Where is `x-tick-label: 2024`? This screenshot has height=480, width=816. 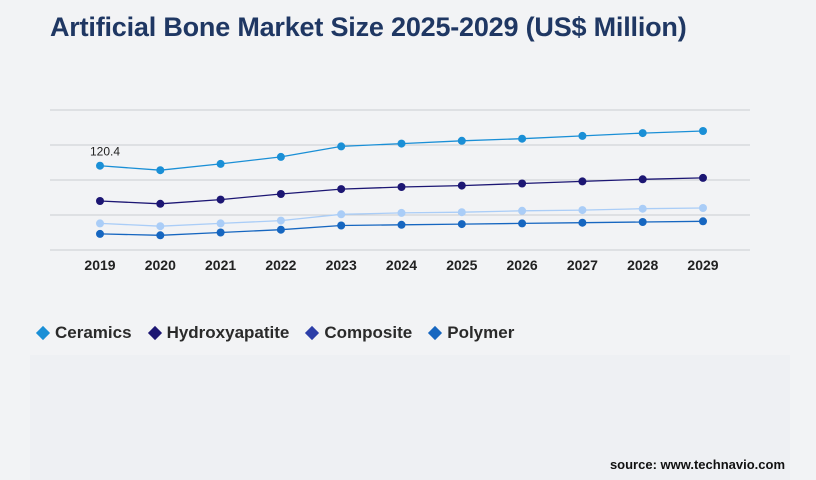 x-tick-label: 2024 is located at coordinates (401, 265).